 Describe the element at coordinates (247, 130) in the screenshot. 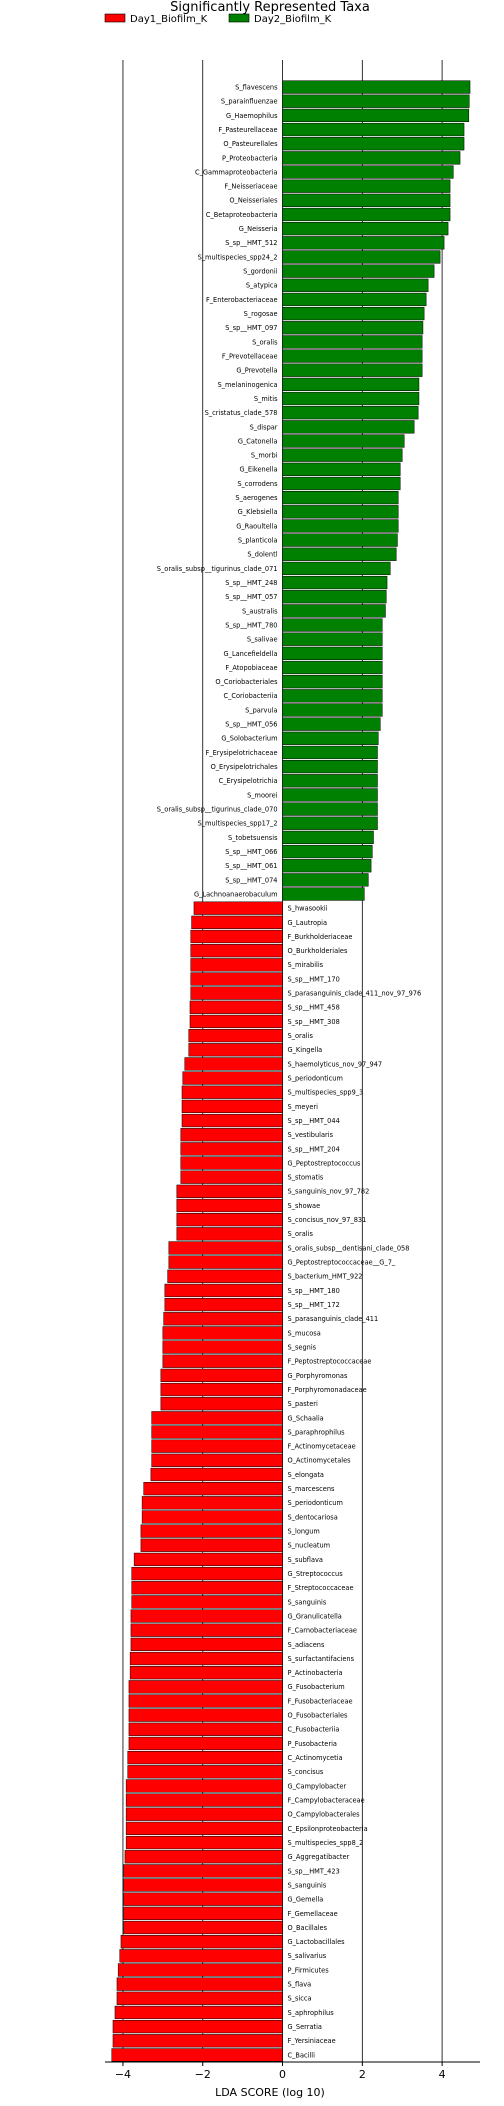

I see `bar-label-3: F_Pasteurellaceae` at that location.